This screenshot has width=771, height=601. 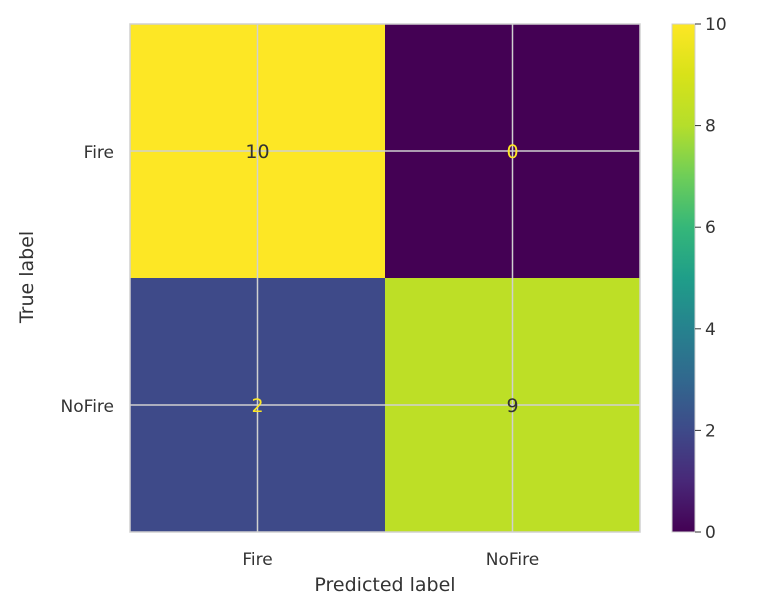 I want to click on colorbar-tick-label: 8, so click(x=710, y=127).